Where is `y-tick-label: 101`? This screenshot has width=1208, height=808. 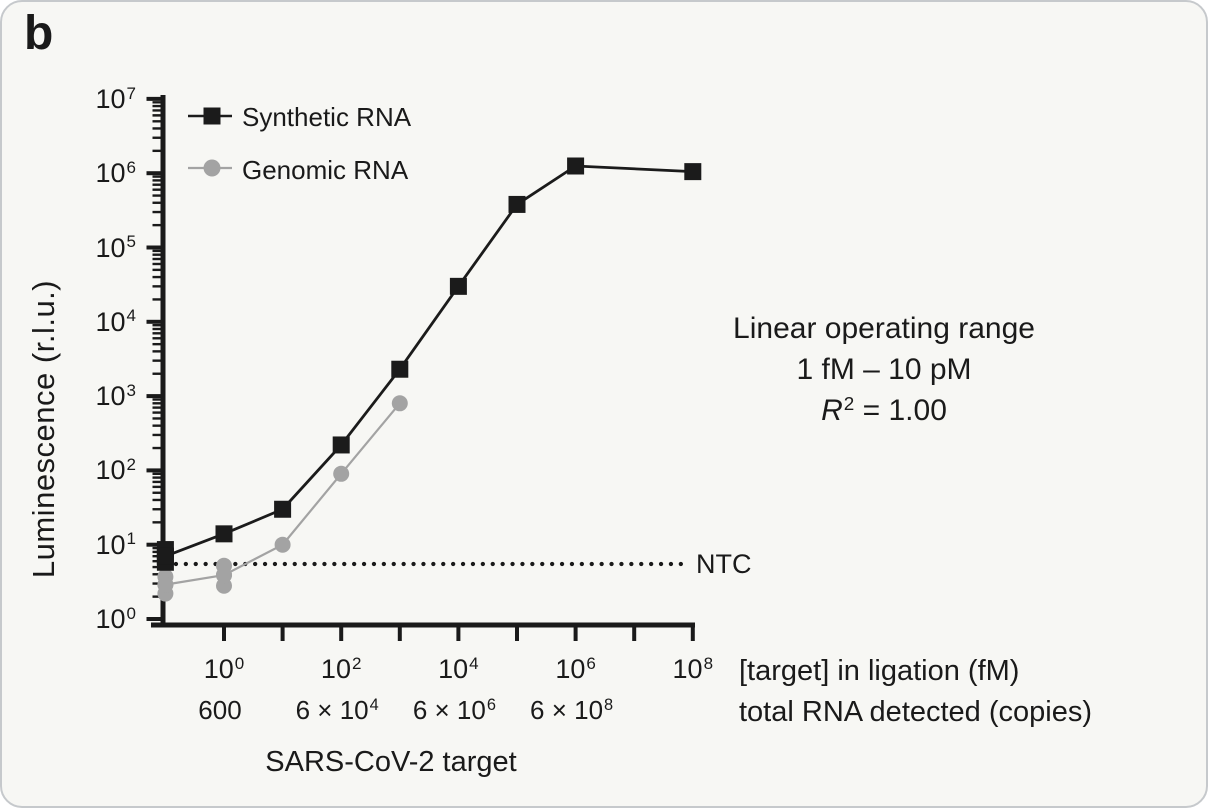
y-tick-label: 101 is located at coordinates (115, 544).